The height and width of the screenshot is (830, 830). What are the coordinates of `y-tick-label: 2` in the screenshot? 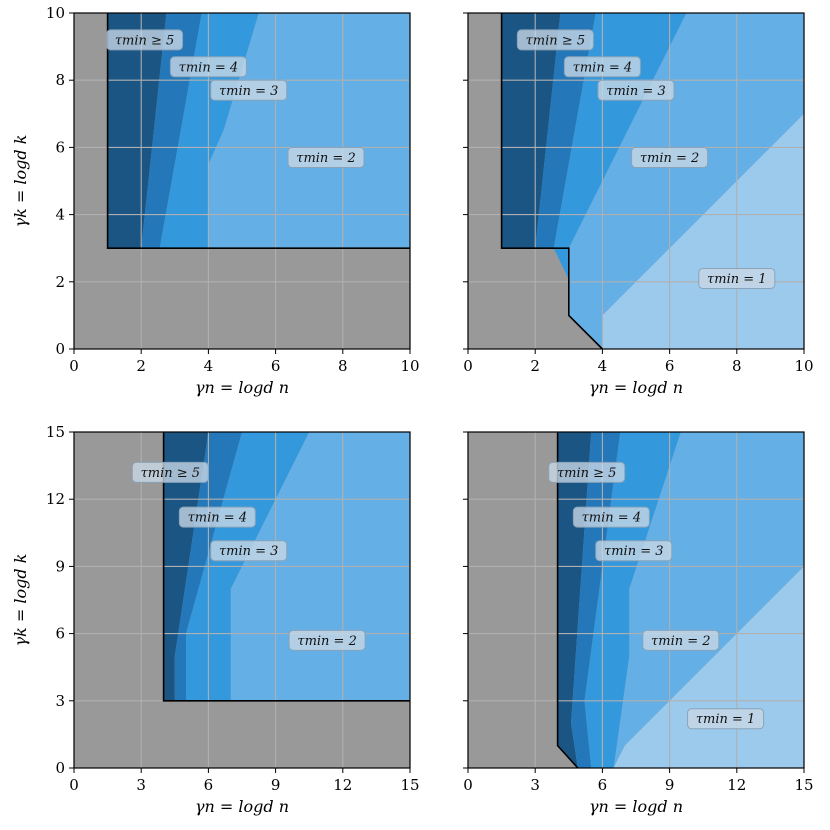 It's located at (60, 282).